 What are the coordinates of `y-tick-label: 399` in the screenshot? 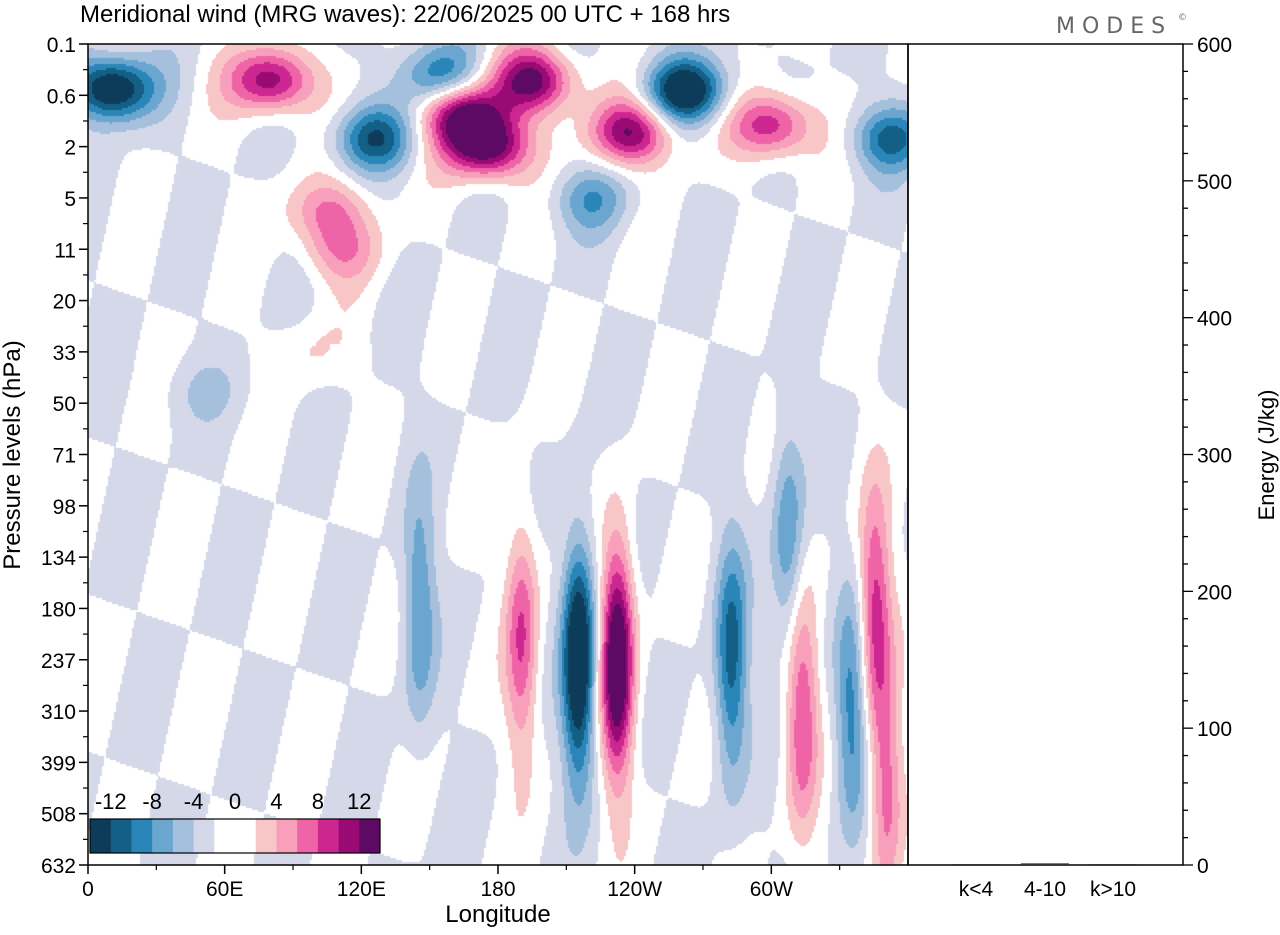 It's located at (58, 763).